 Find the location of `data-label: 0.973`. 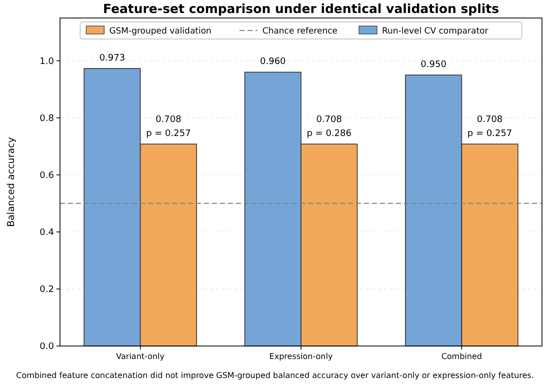

data-label: 0.973 is located at coordinates (112, 58).